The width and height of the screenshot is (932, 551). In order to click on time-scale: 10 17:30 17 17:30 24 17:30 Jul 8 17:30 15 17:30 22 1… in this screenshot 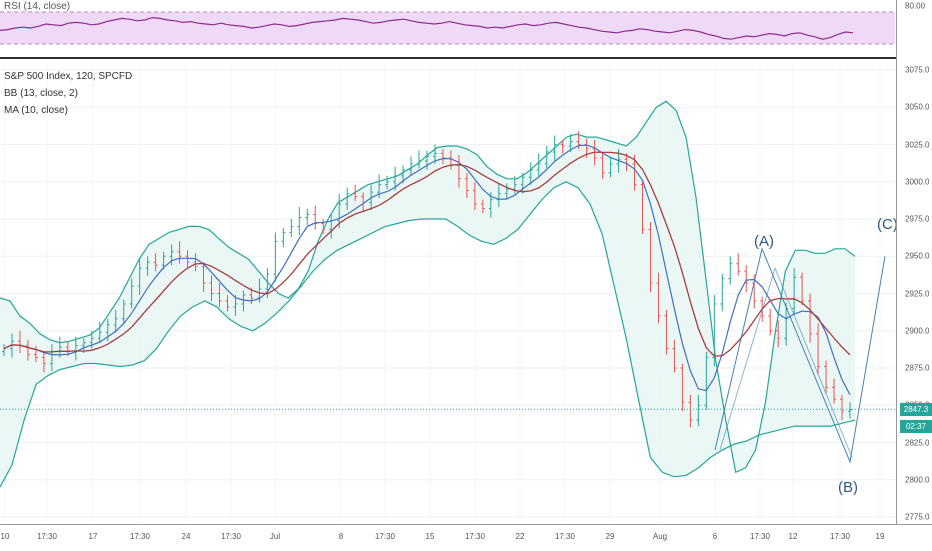, I will do `click(466, 537)`.